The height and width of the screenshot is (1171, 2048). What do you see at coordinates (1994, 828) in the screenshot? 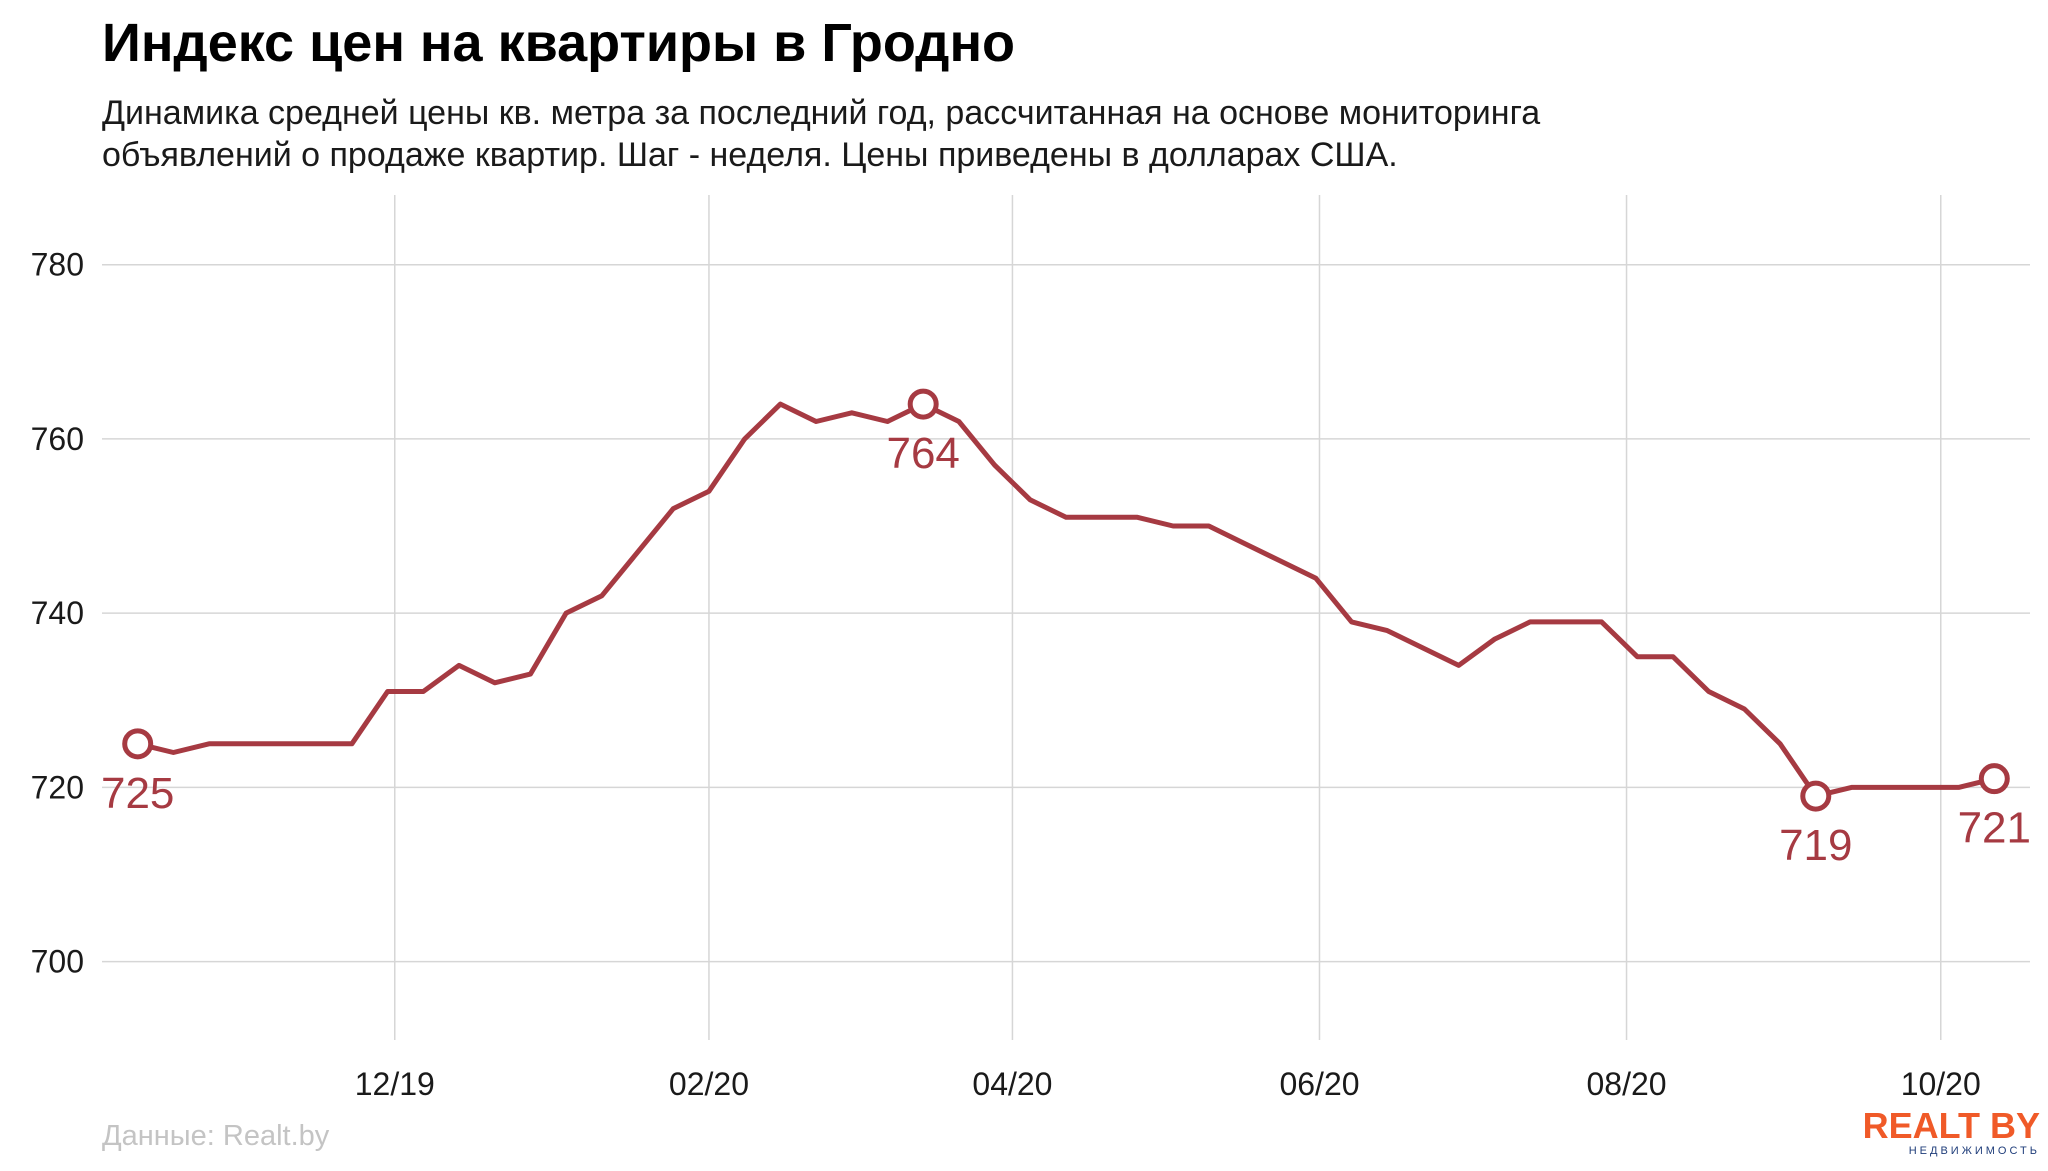
I see `data-label: 721` at bounding box center [1994, 828].